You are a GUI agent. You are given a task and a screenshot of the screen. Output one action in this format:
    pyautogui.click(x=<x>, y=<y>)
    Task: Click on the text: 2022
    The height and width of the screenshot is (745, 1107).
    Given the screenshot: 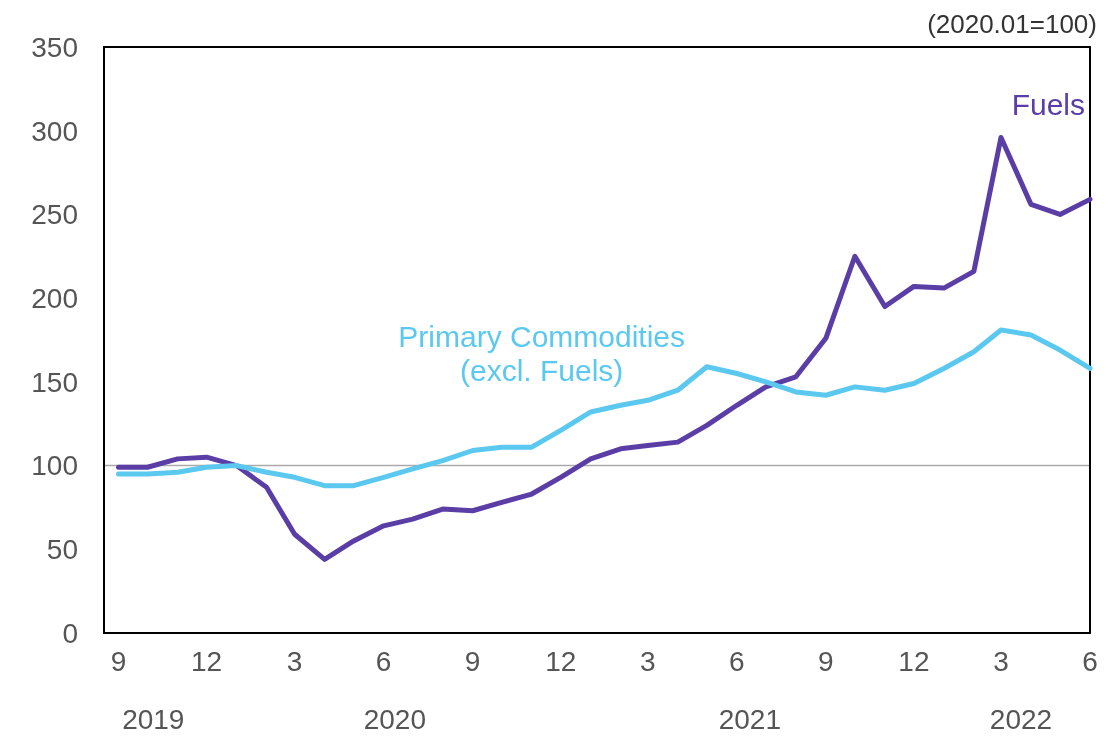 What is the action you would take?
    pyautogui.click(x=1021, y=719)
    